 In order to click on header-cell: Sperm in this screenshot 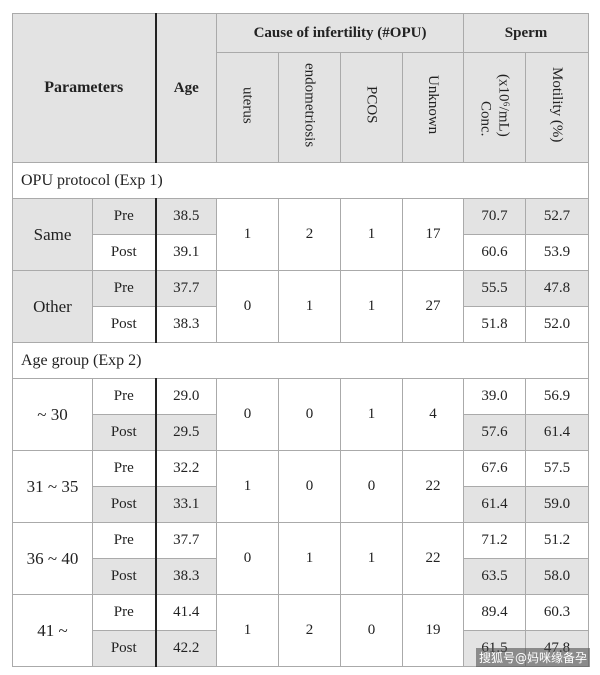, I will do `click(526, 33)`.